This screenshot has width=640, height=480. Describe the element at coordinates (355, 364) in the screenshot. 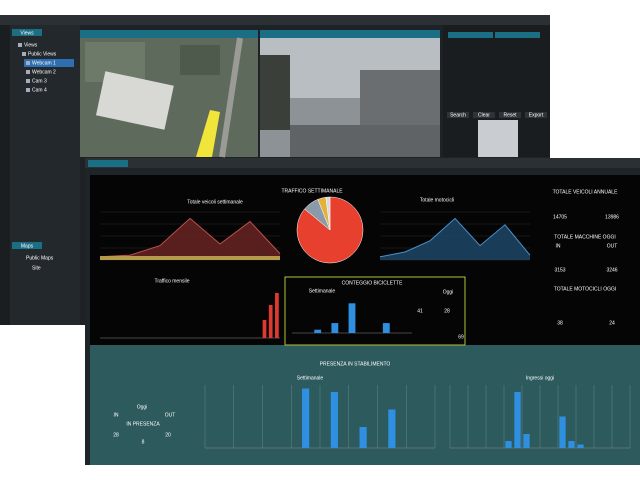

I see `section-title: PRESENZA IN STABILIMENTO` at that location.